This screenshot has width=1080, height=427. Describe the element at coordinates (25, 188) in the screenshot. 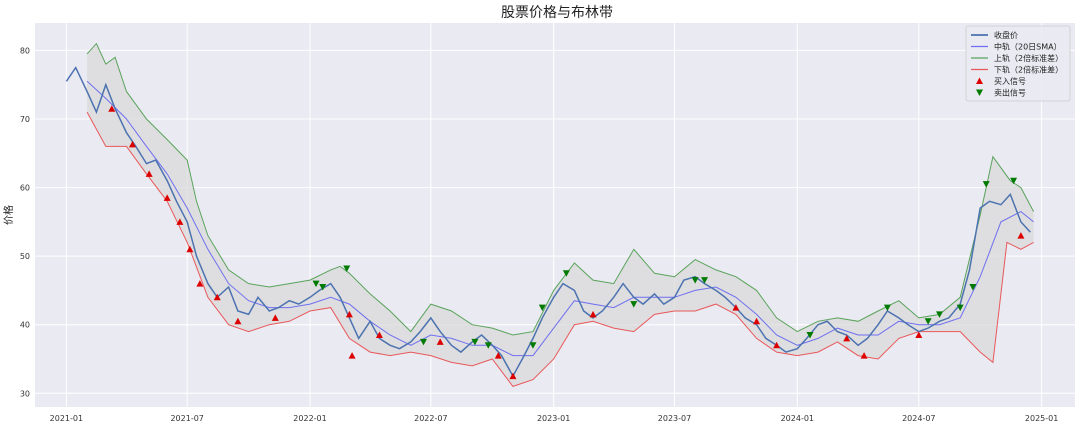

I see `y-tick-label: 60` at that location.